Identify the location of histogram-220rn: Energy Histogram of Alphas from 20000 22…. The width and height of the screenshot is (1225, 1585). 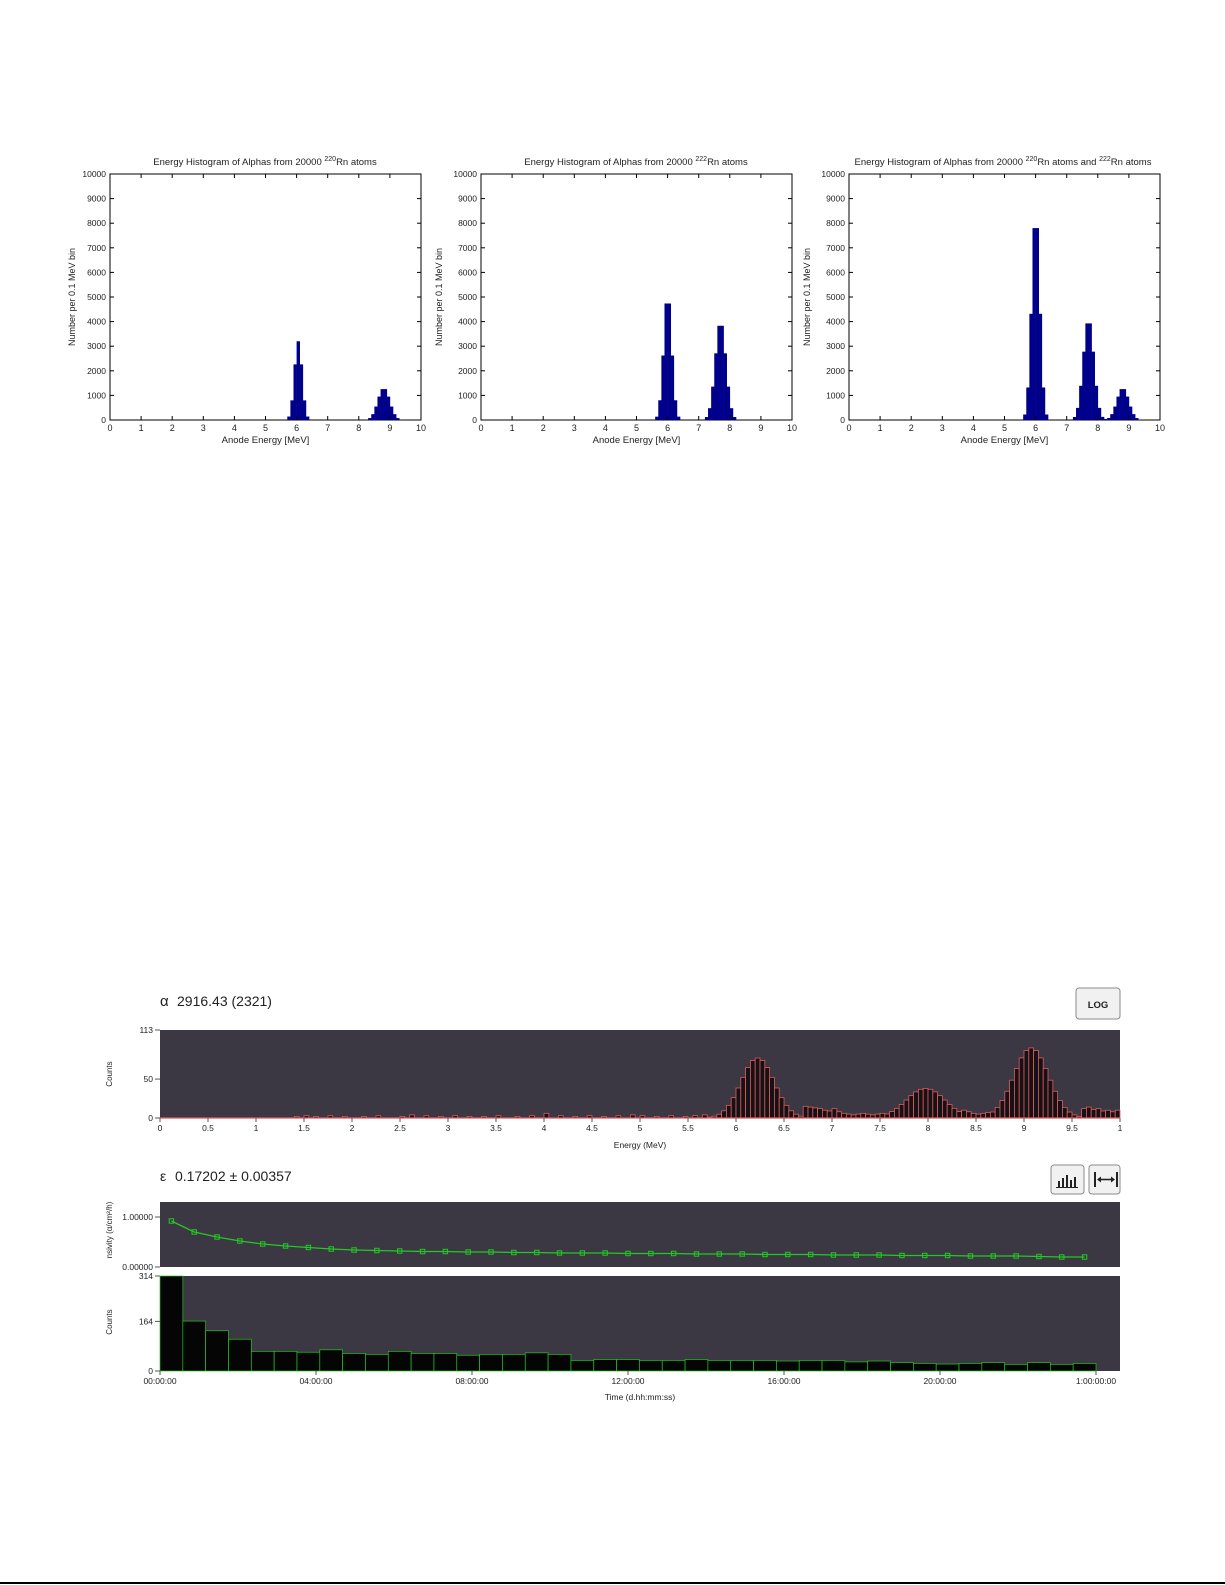
(246, 301).